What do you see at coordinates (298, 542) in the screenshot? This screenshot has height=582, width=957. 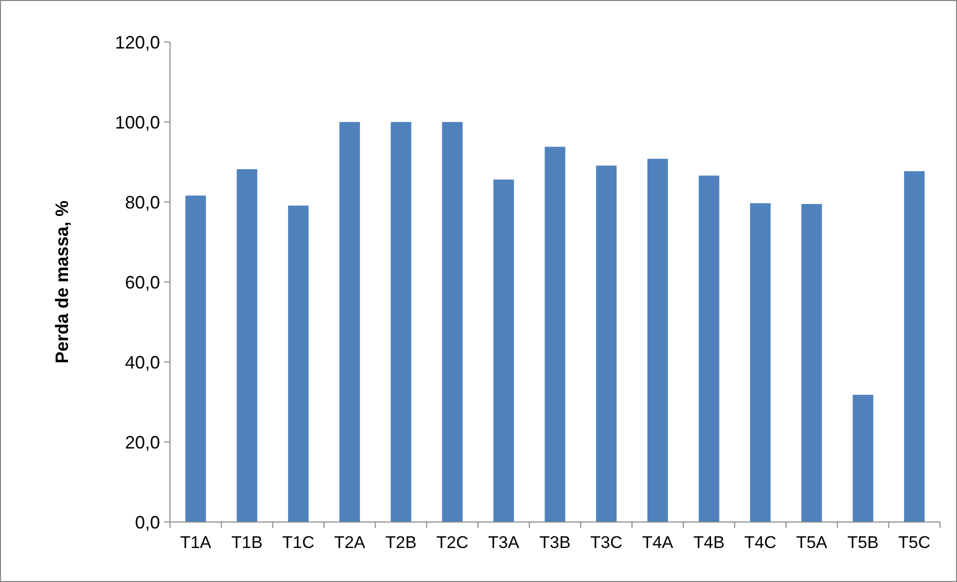 I see `x-tick-label: T1C` at bounding box center [298, 542].